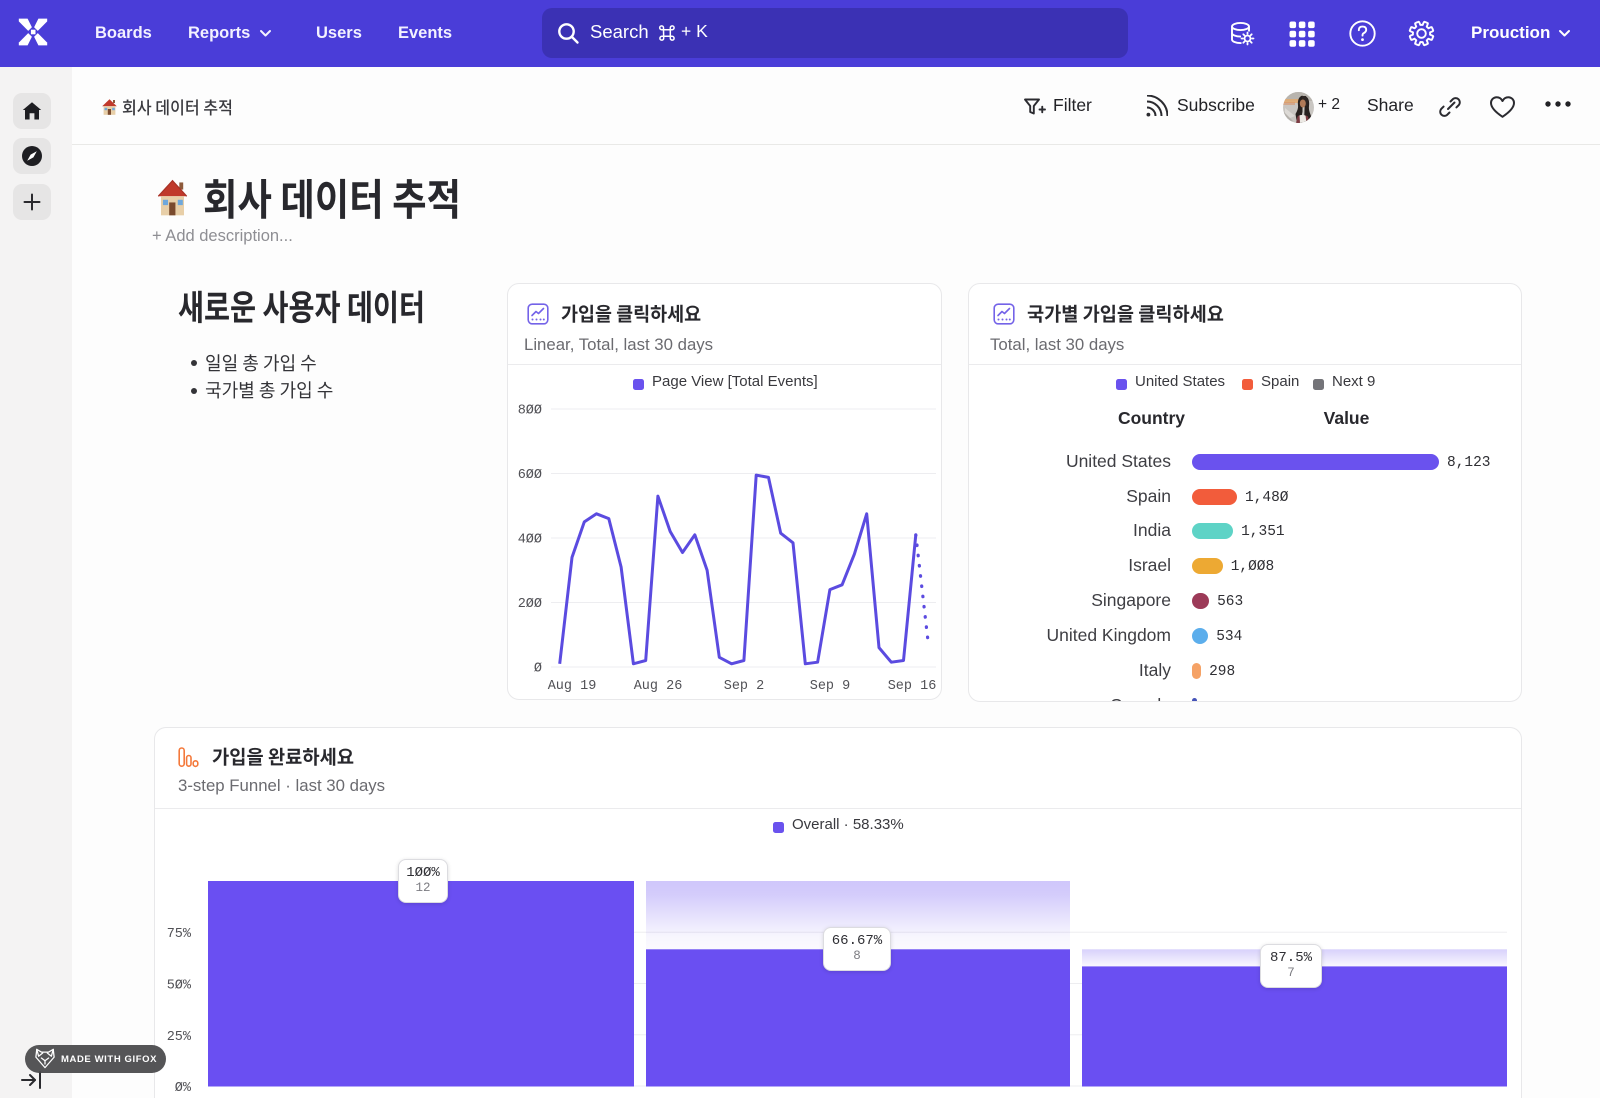 This screenshot has height=1098, width=1600. What do you see at coordinates (744, 686) in the screenshot?
I see `svg-text: Sep 2` at bounding box center [744, 686].